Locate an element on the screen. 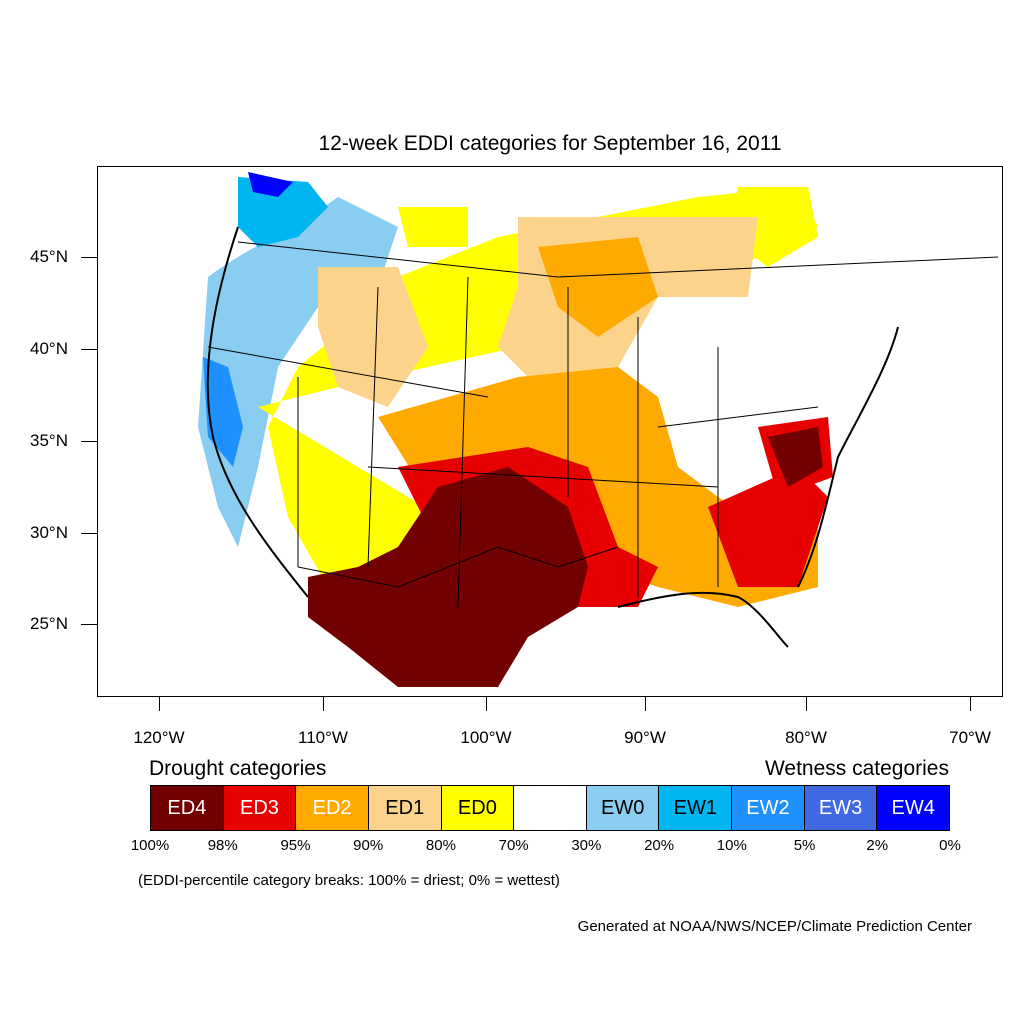  legend-swatch-neutral is located at coordinates (550, 808).